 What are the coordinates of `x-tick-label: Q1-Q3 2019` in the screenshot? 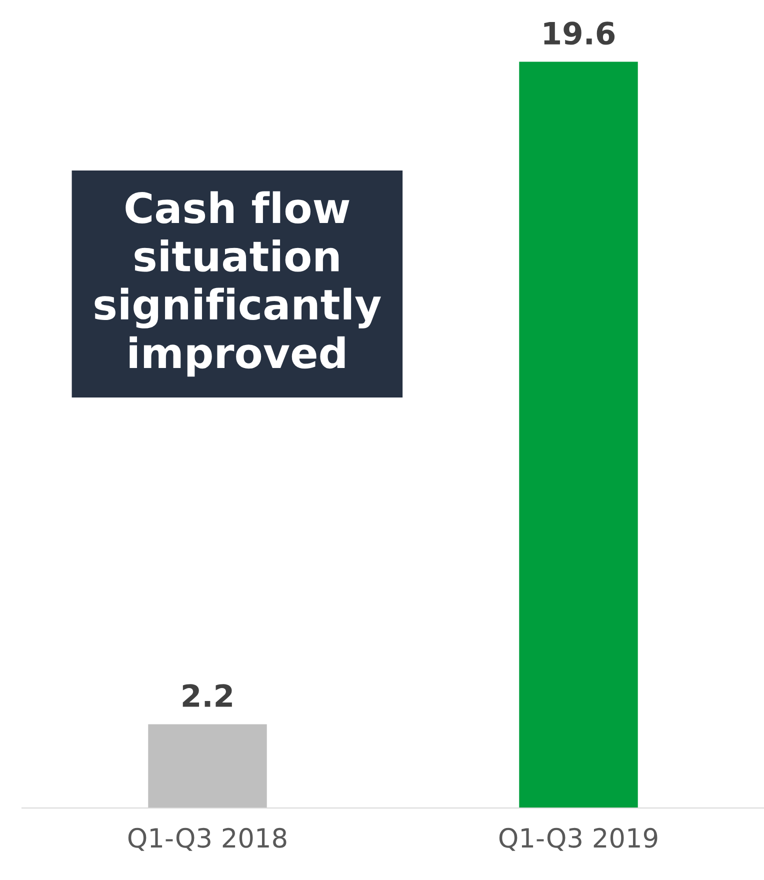 It's located at (578, 839).